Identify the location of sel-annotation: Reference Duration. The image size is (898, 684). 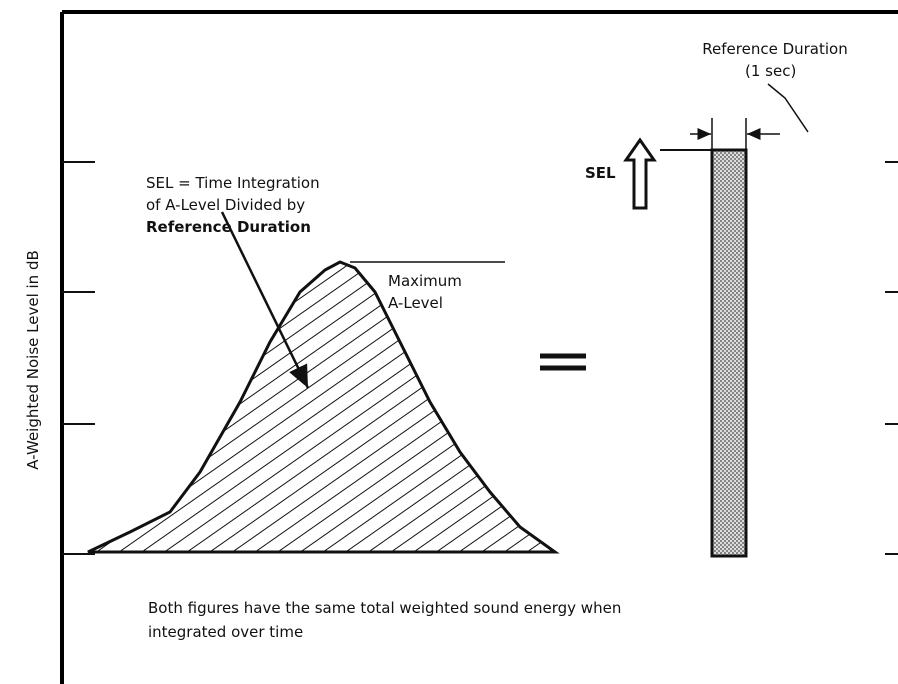
(228, 227).